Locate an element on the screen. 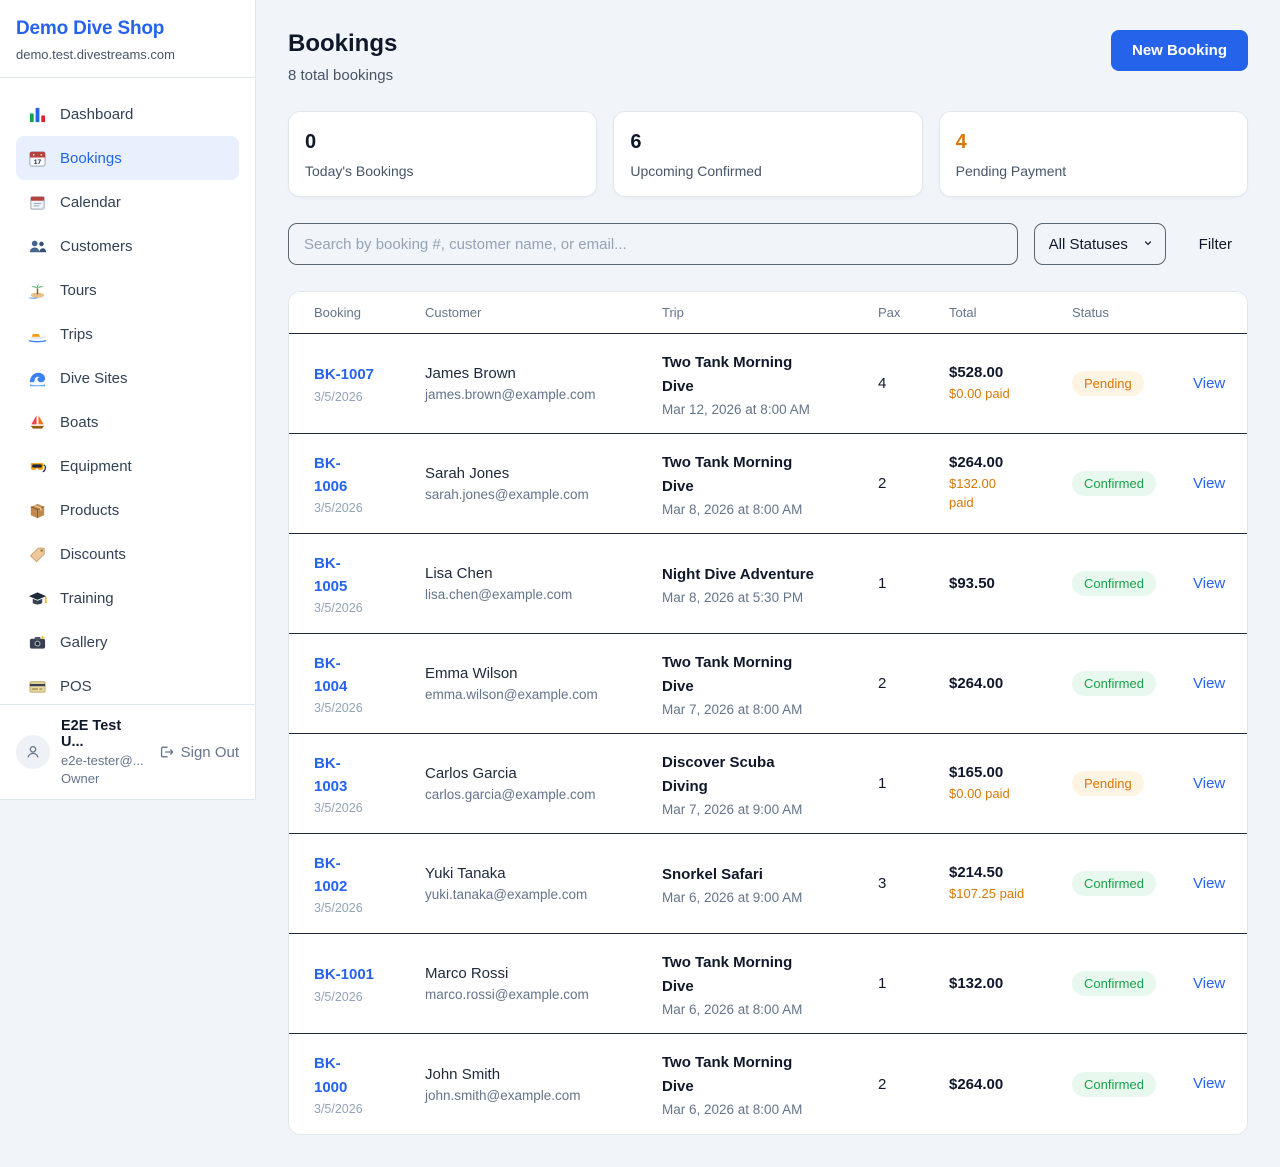  island-icon is located at coordinates (37, 290).